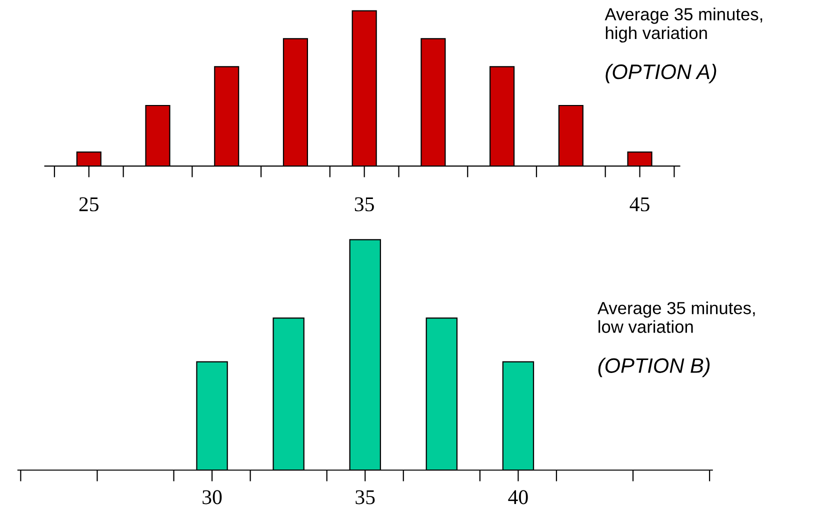  What do you see at coordinates (212, 497) in the screenshot?
I see `x-tick-label: 30` at bounding box center [212, 497].